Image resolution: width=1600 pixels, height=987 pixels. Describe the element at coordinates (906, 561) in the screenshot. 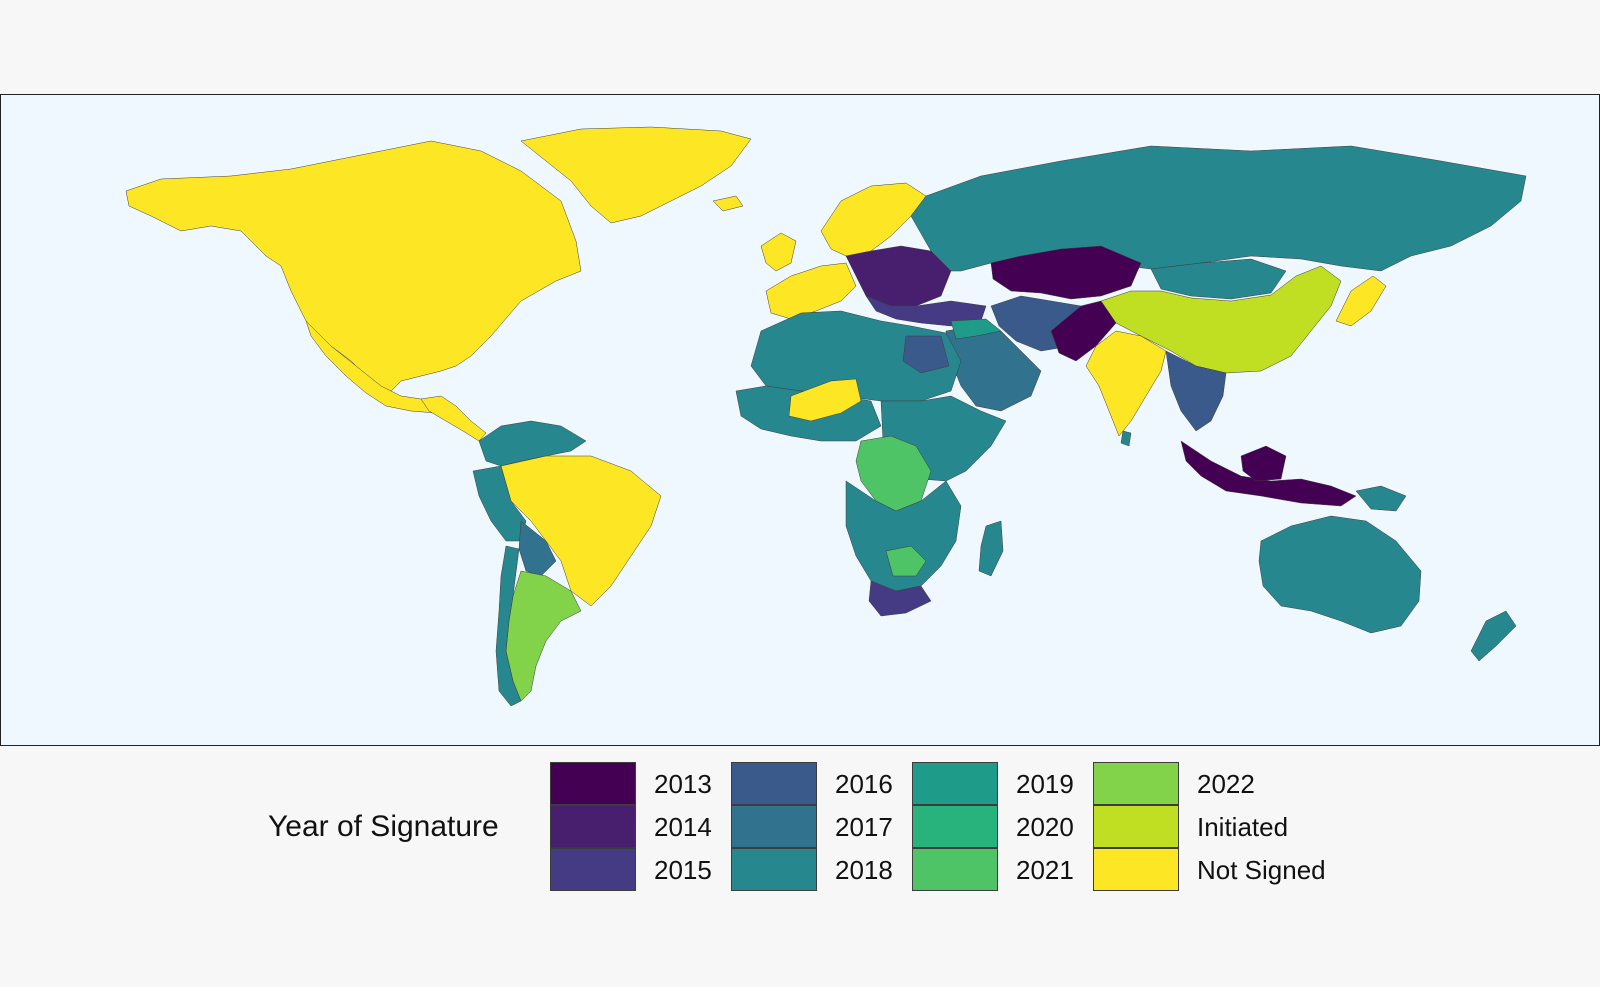

I see `country-botswana-zimbabwe` at that location.